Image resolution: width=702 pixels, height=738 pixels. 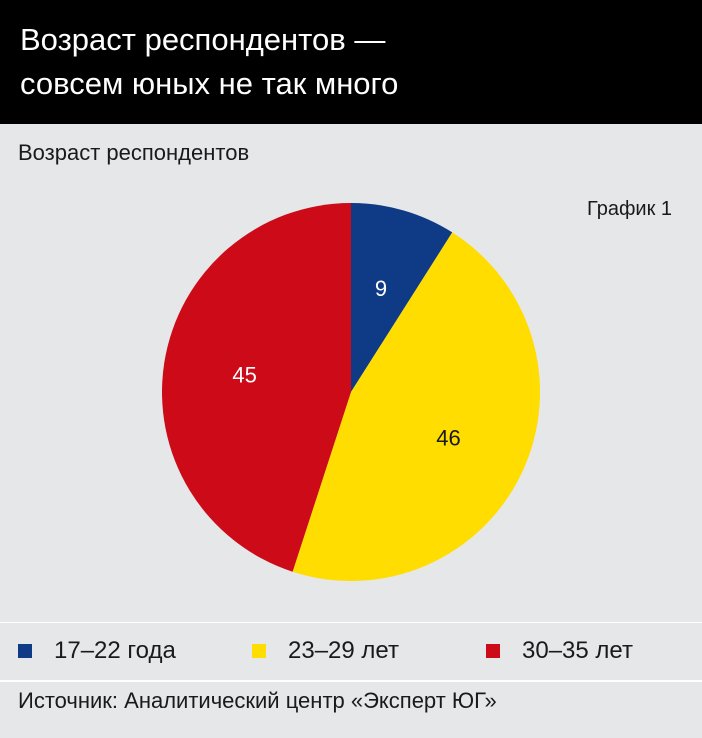 What do you see at coordinates (448, 437) in the screenshot?
I see `pie-slice-label-2: 46` at bounding box center [448, 437].